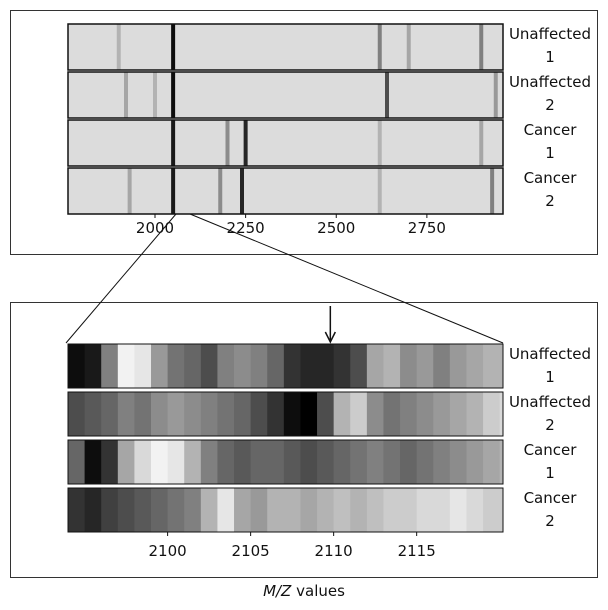 The width and height of the screenshot is (608, 610). What do you see at coordinates (277, 591) in the screenshot?
I see `x-label-italic: M/Z` at bounding box center [277, 591].